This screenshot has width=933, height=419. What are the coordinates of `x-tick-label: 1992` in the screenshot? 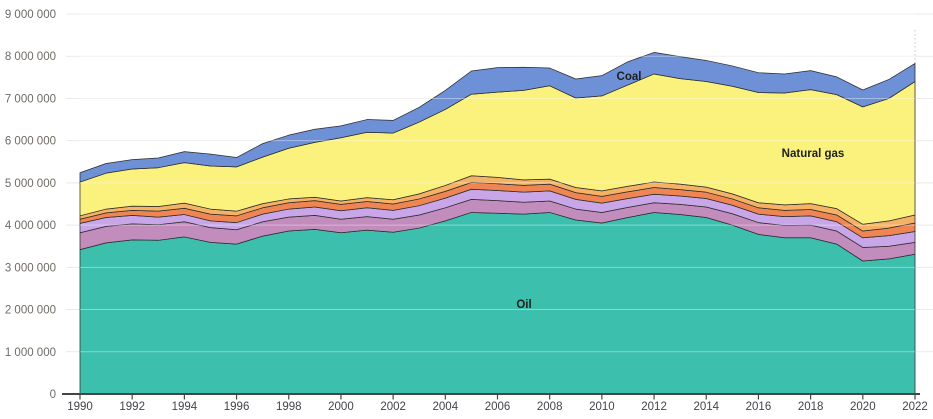 It's located at (132, 407).